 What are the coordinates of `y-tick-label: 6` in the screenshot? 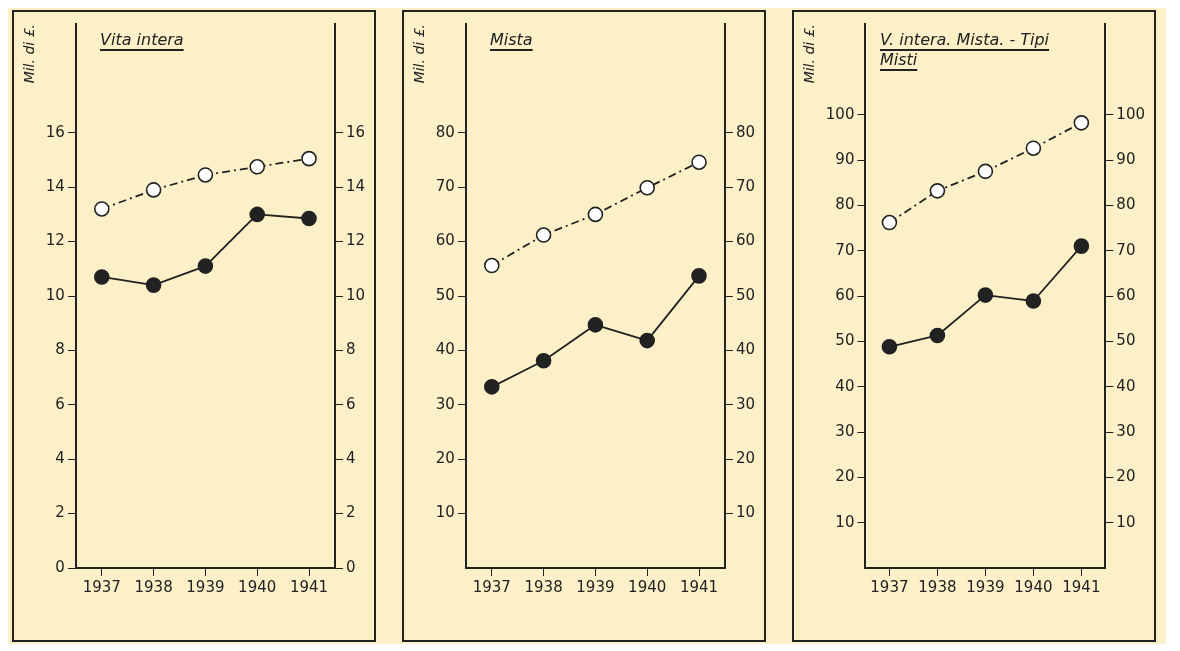 It's located at (60, 403).